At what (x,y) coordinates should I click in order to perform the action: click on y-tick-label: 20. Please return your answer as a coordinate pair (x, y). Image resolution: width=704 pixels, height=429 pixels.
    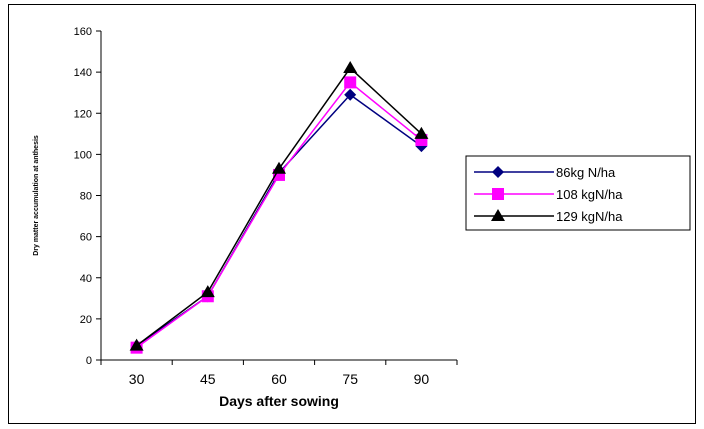
    Looking at the image, I should click on (86, 320).